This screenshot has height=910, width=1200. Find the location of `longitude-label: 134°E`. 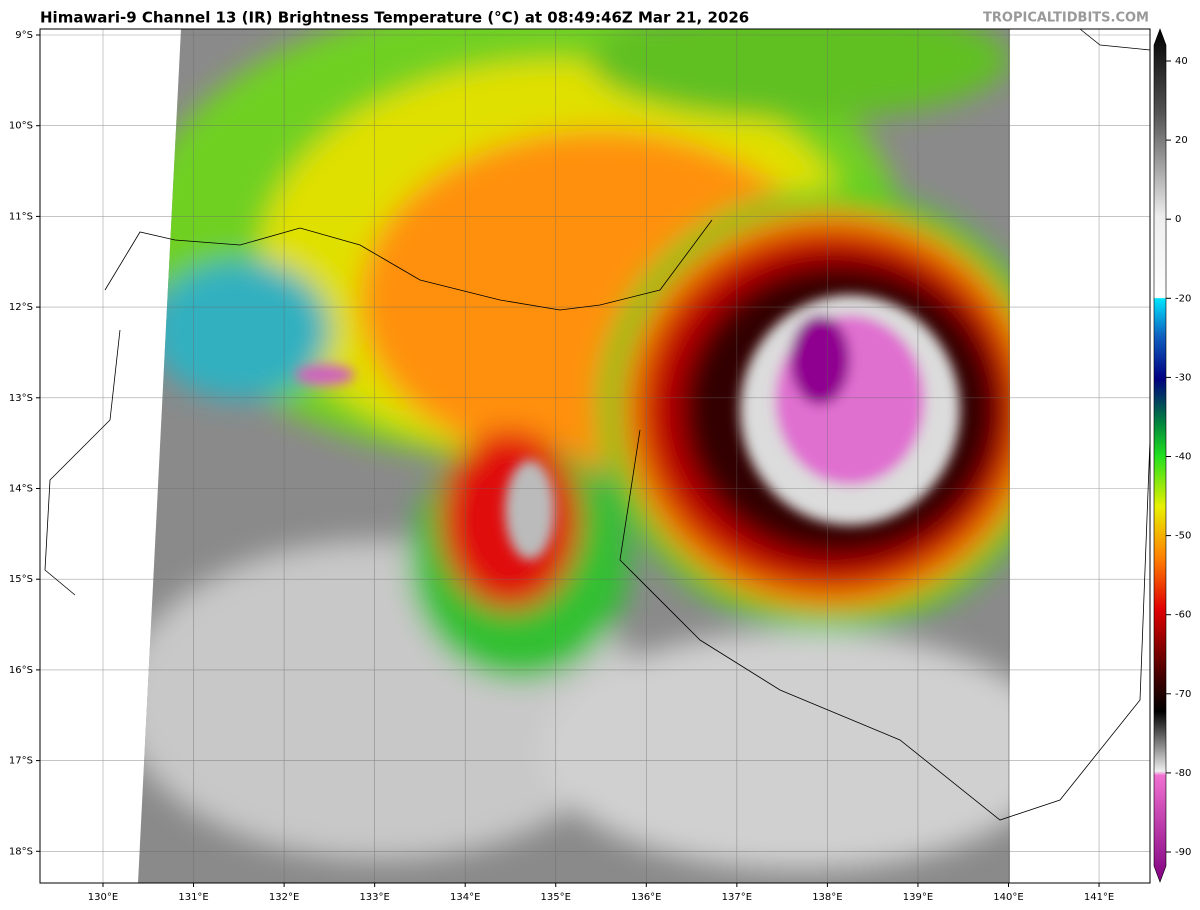

longitude-label: 134°E is located at coordinates (465, 897).